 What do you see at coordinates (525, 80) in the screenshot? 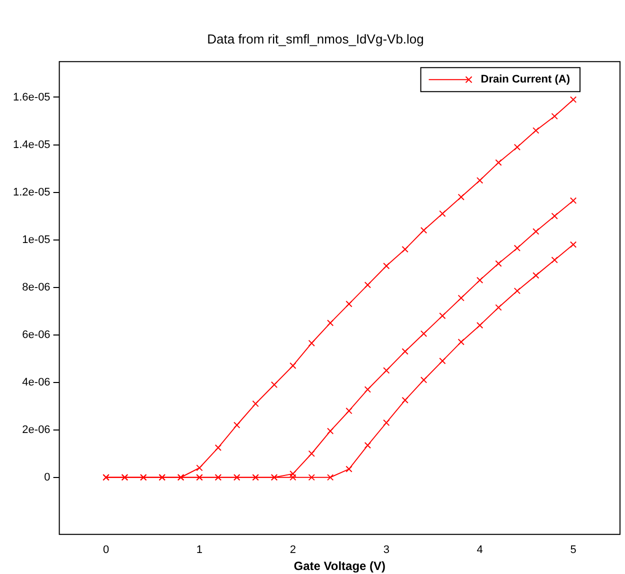
I see `legend-label: Drain Current (A)` at bounding box center [525, 80].